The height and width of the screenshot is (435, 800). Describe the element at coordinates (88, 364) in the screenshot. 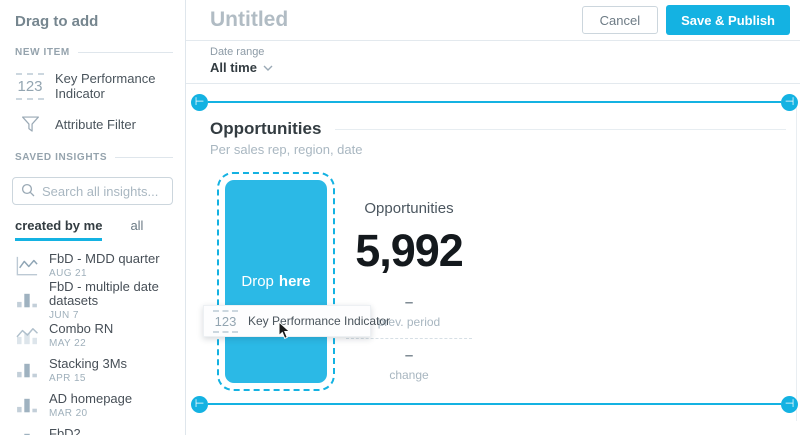

I see `insight-title: Stacking 3Ms` at that location.